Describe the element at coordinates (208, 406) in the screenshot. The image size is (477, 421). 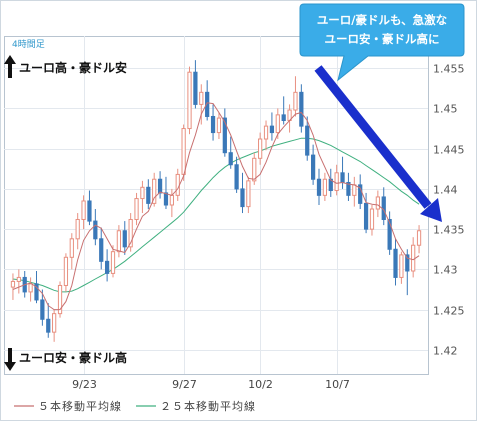
I see `legend-ma25-label: ２５本移動平均線` at that location.